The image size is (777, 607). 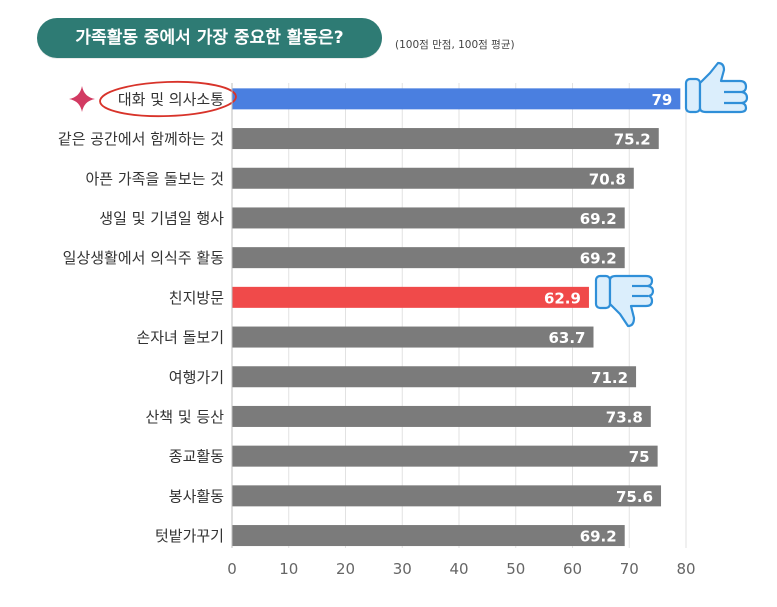 I want to click on sparkle-star-icon, so click(x=82, y=99).